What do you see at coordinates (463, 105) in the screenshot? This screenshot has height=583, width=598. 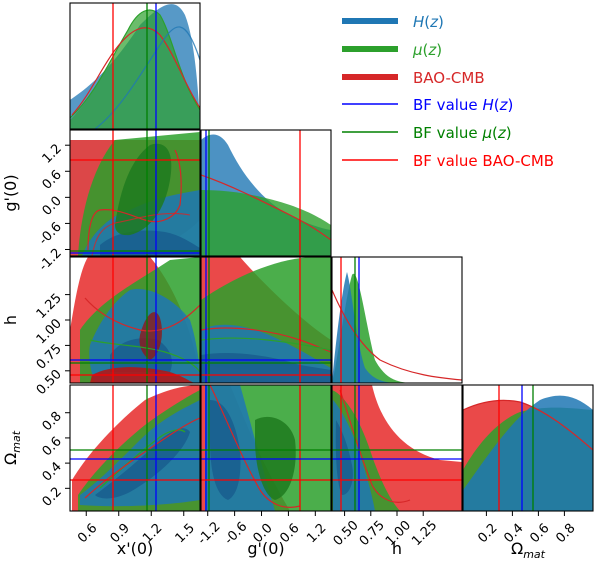 I see `svg-text: BF value H(z)` at bounding box center [463, 105].